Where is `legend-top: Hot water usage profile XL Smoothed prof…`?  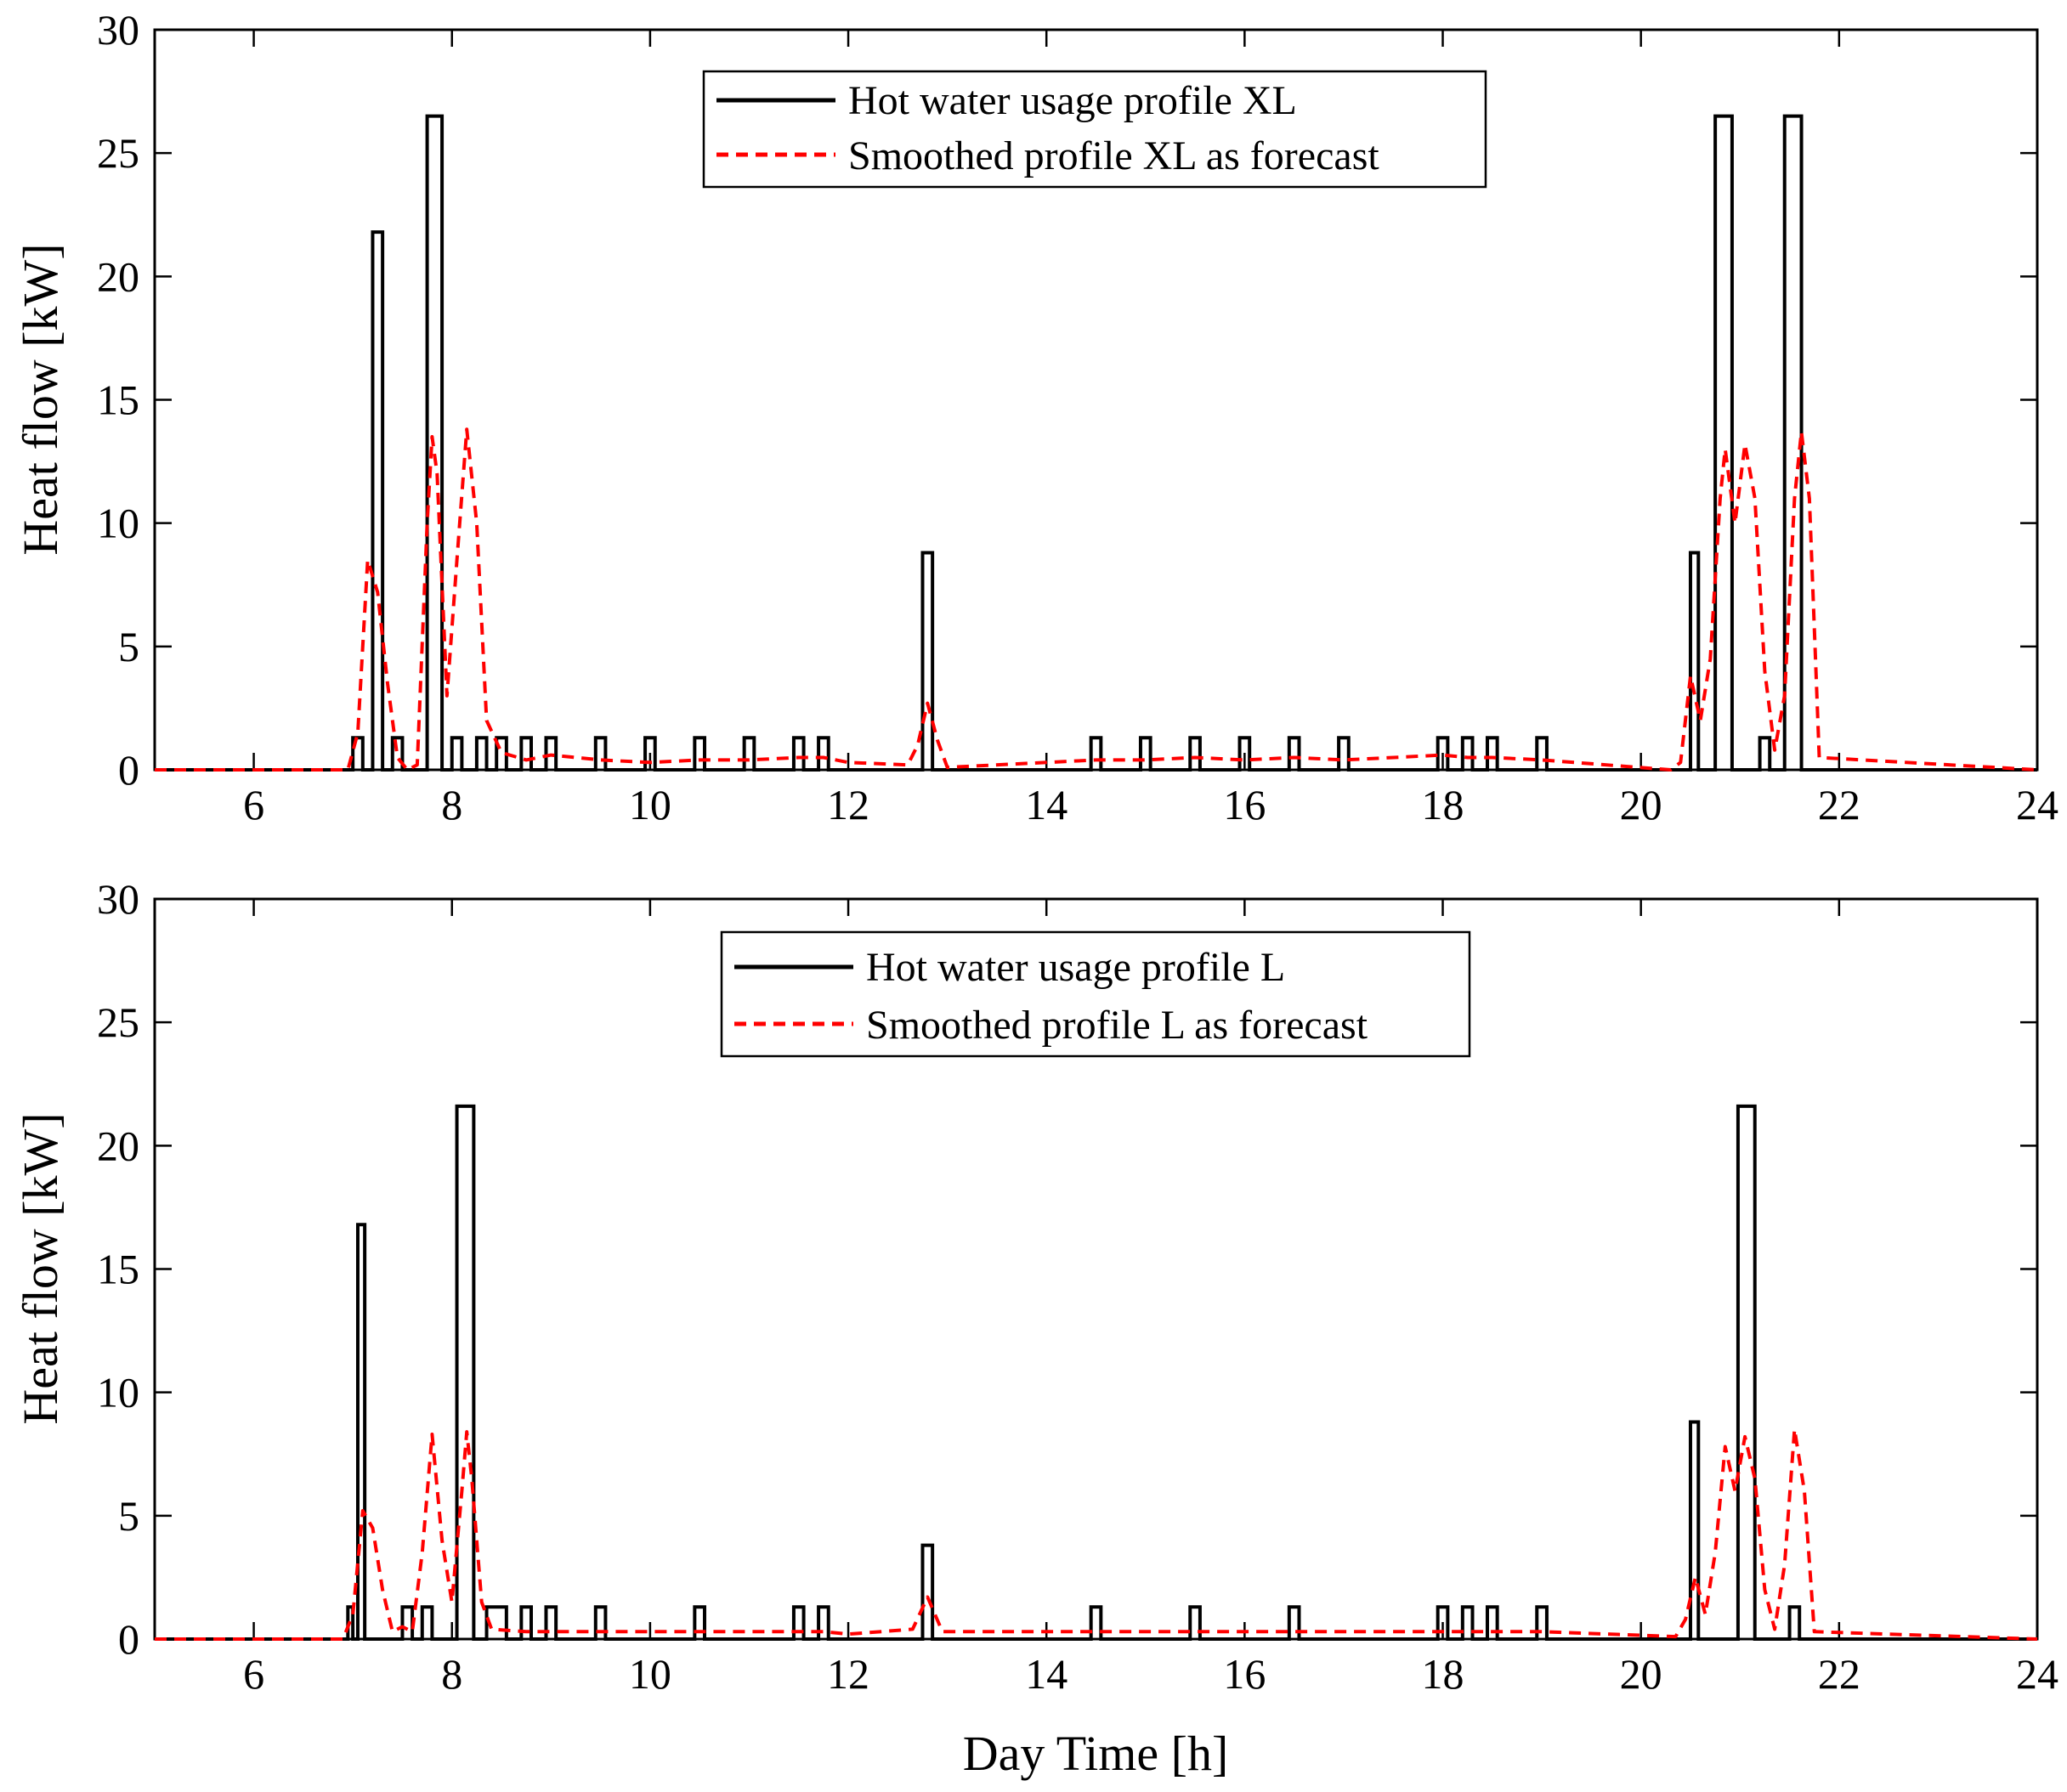 legend-top: Hot water usage profile XL Smoothed prof… is located at coordinates (1094, 129).